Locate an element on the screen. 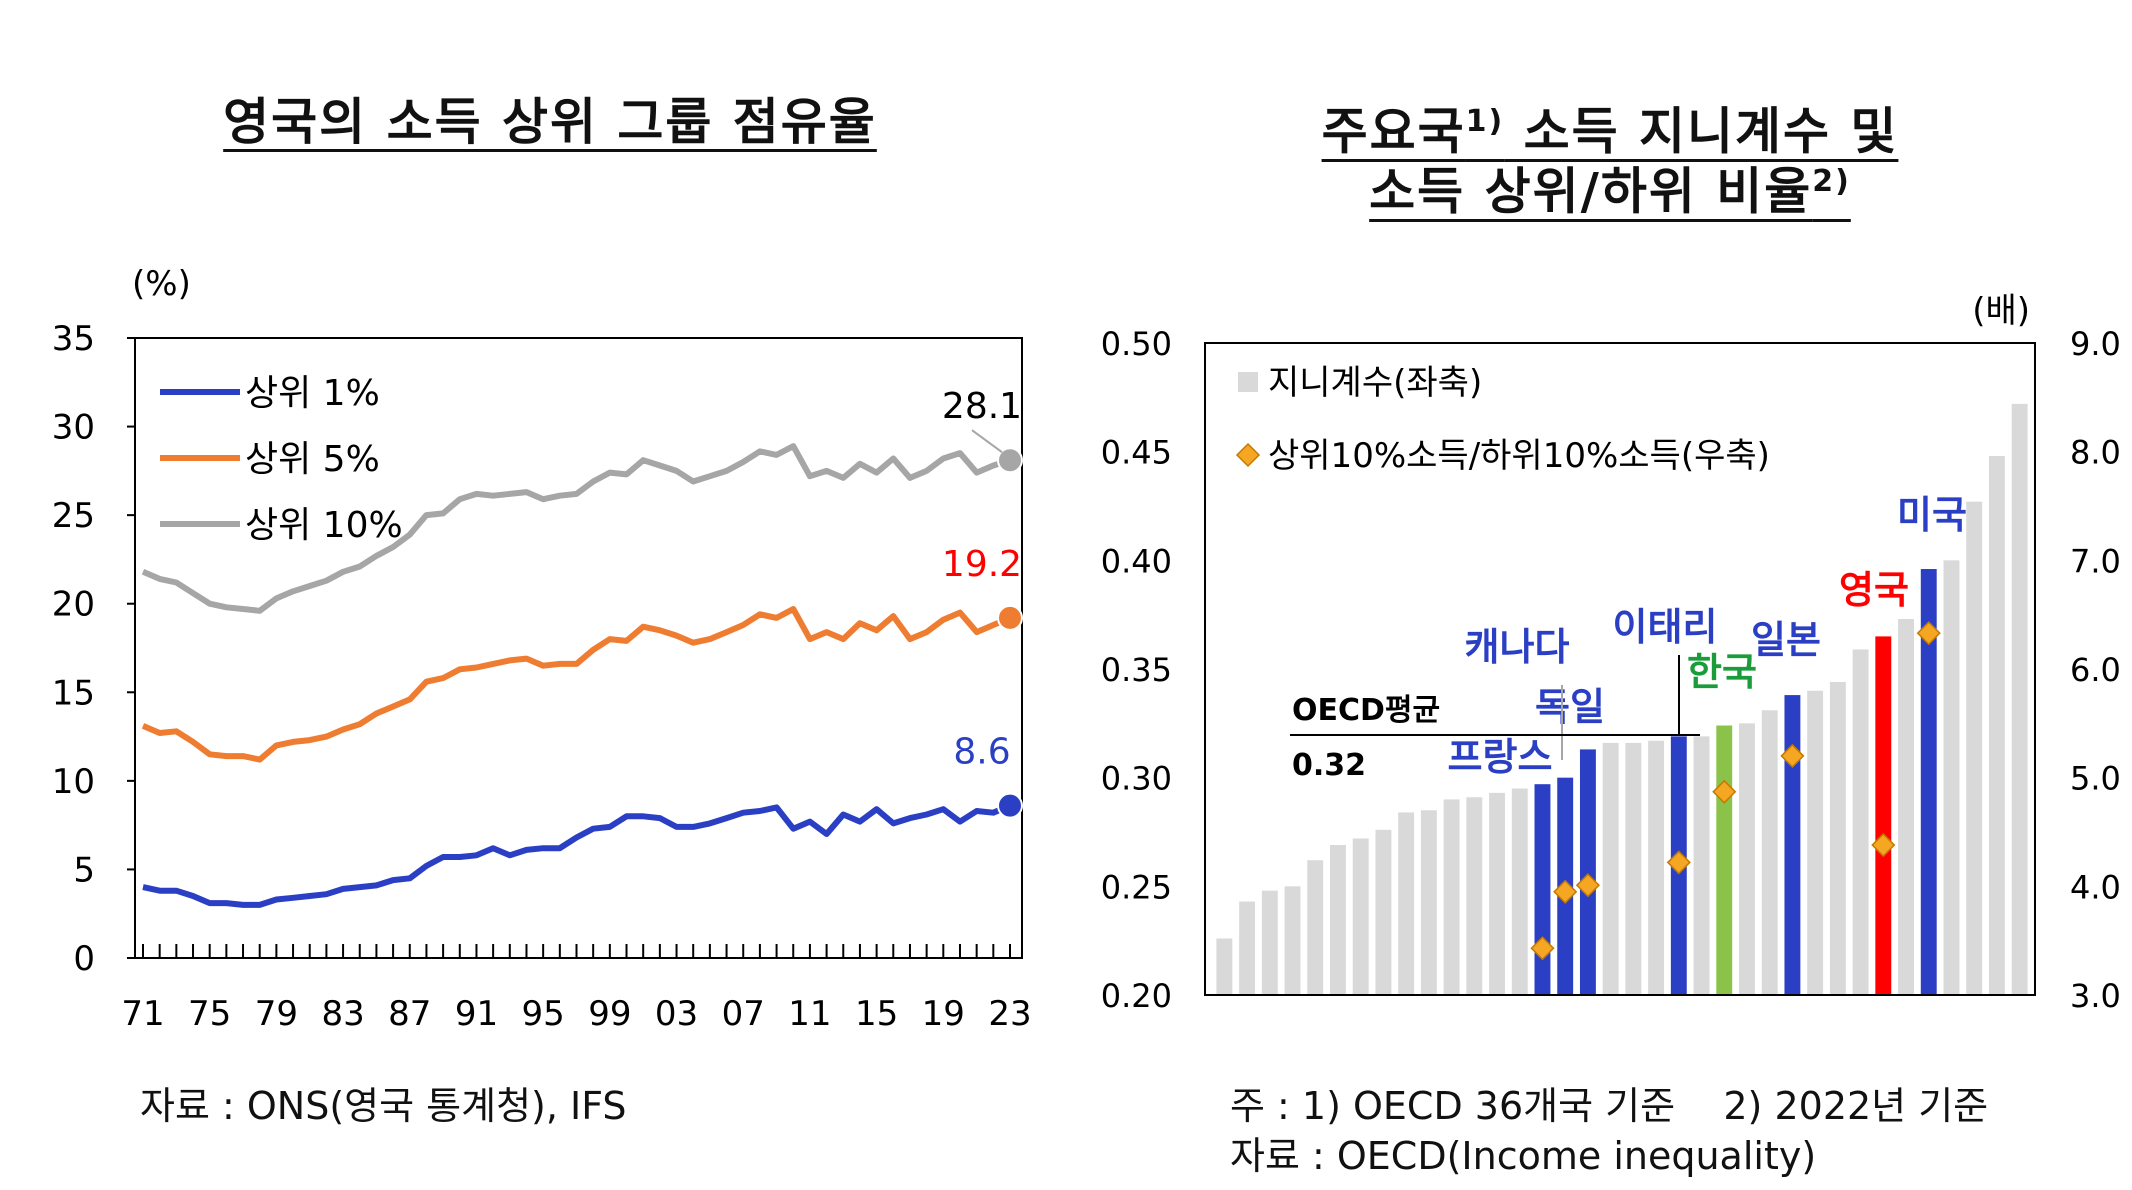 This screenshot has height=1190, width=2132. oecd-average-label: OECD평균 is located at coordinates (1366, 710).